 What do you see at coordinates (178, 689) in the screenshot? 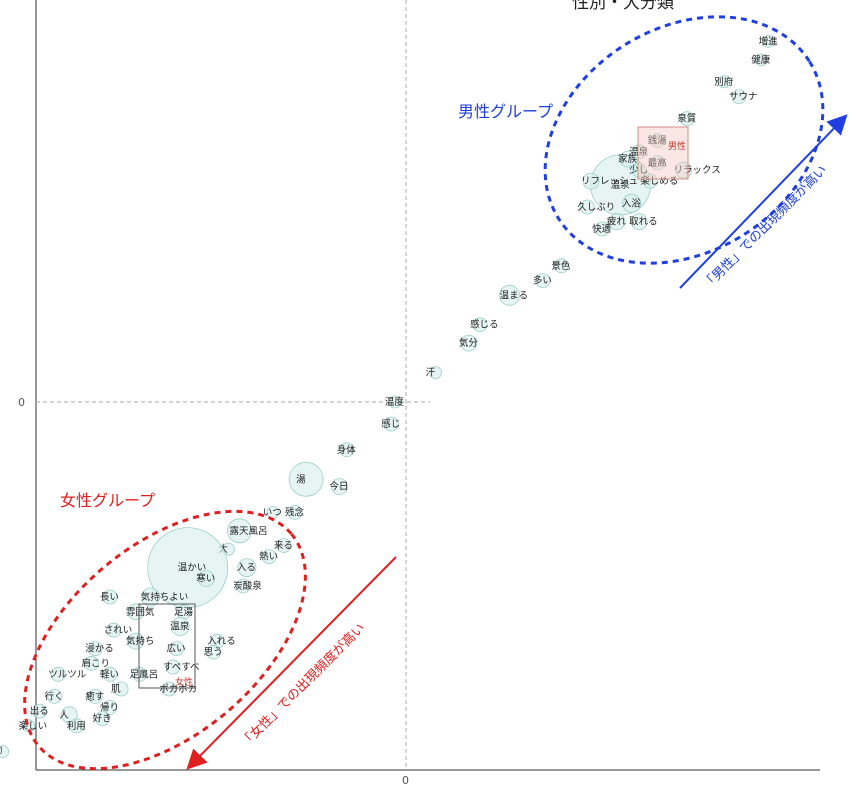
I see `point-label: ポカポカ` at bounding box center [178, 689].